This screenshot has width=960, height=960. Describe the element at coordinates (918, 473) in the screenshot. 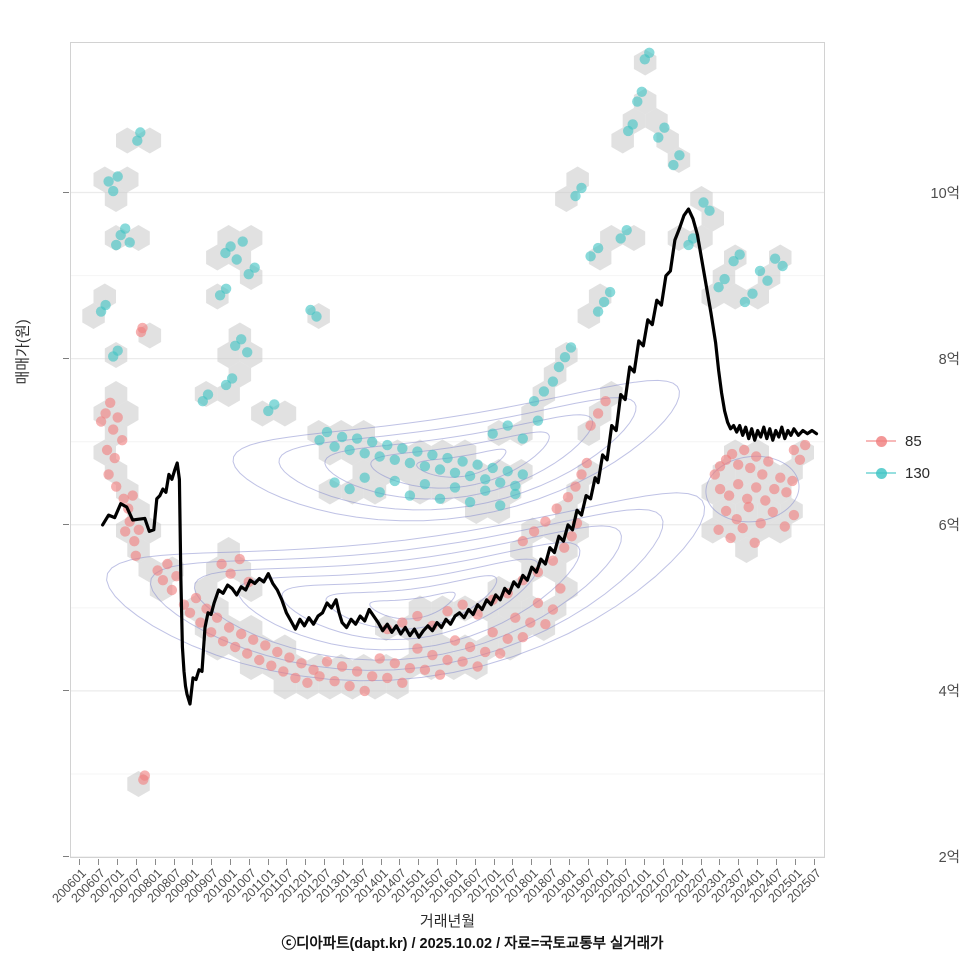

I see `legend-label: 130` at that location.